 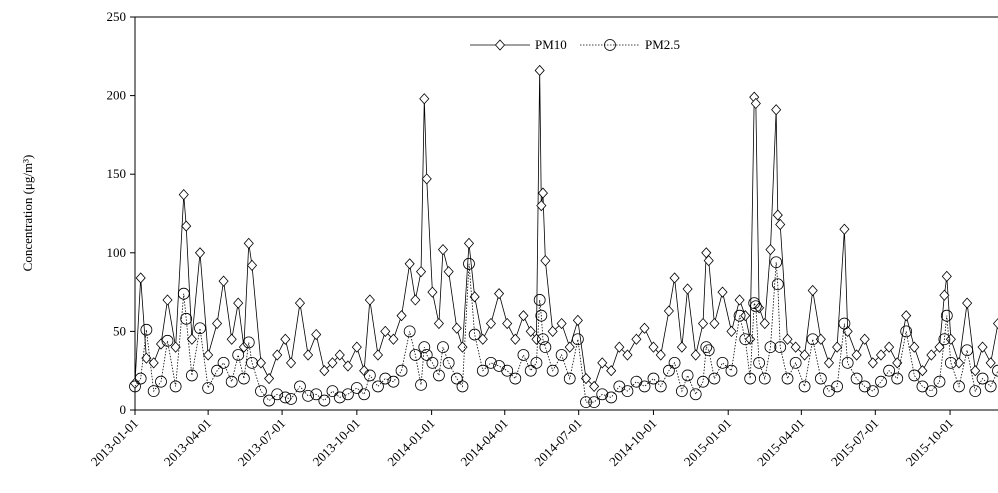 I want to click on legend-label: PM10, so click(x=551, y=44).